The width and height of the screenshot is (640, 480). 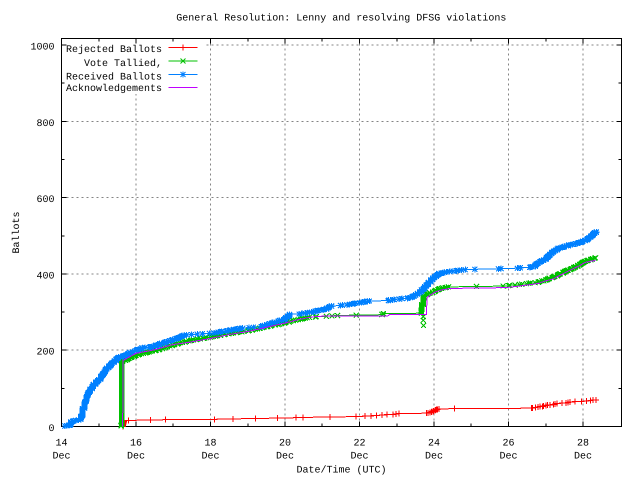 I want to click on svg-text: 26, so click(x=508, y=444).